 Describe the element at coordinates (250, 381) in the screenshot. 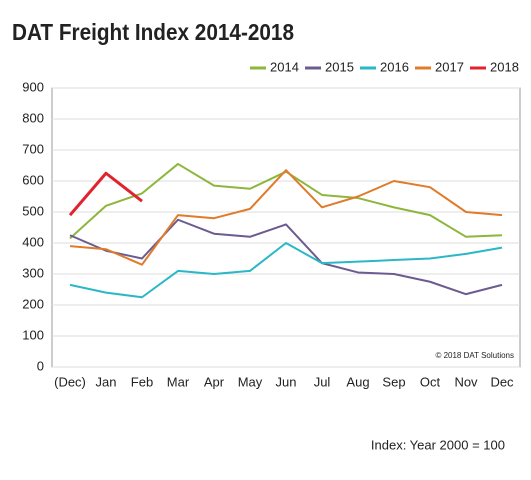

I see `x-tick-label: May` at that location.